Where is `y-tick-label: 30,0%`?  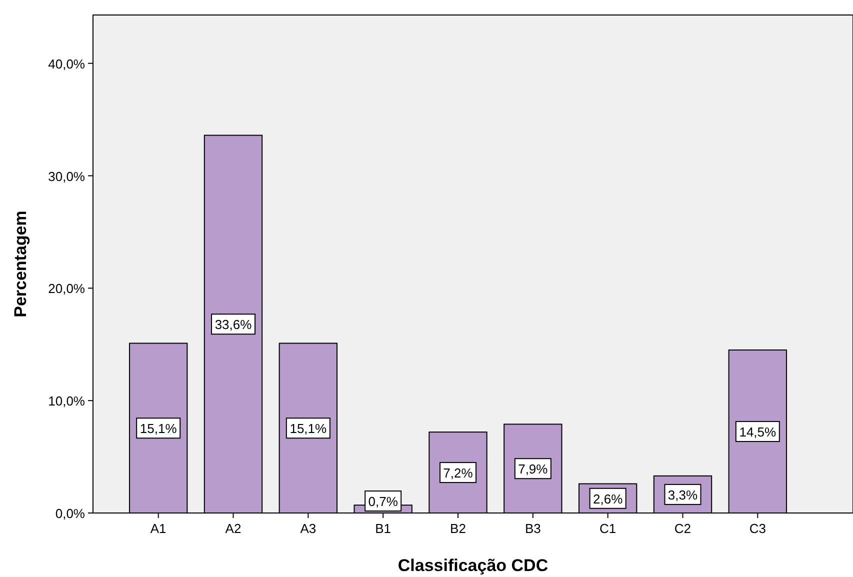
y-tick-label: 30,0% is located at coordinates (67, 176).